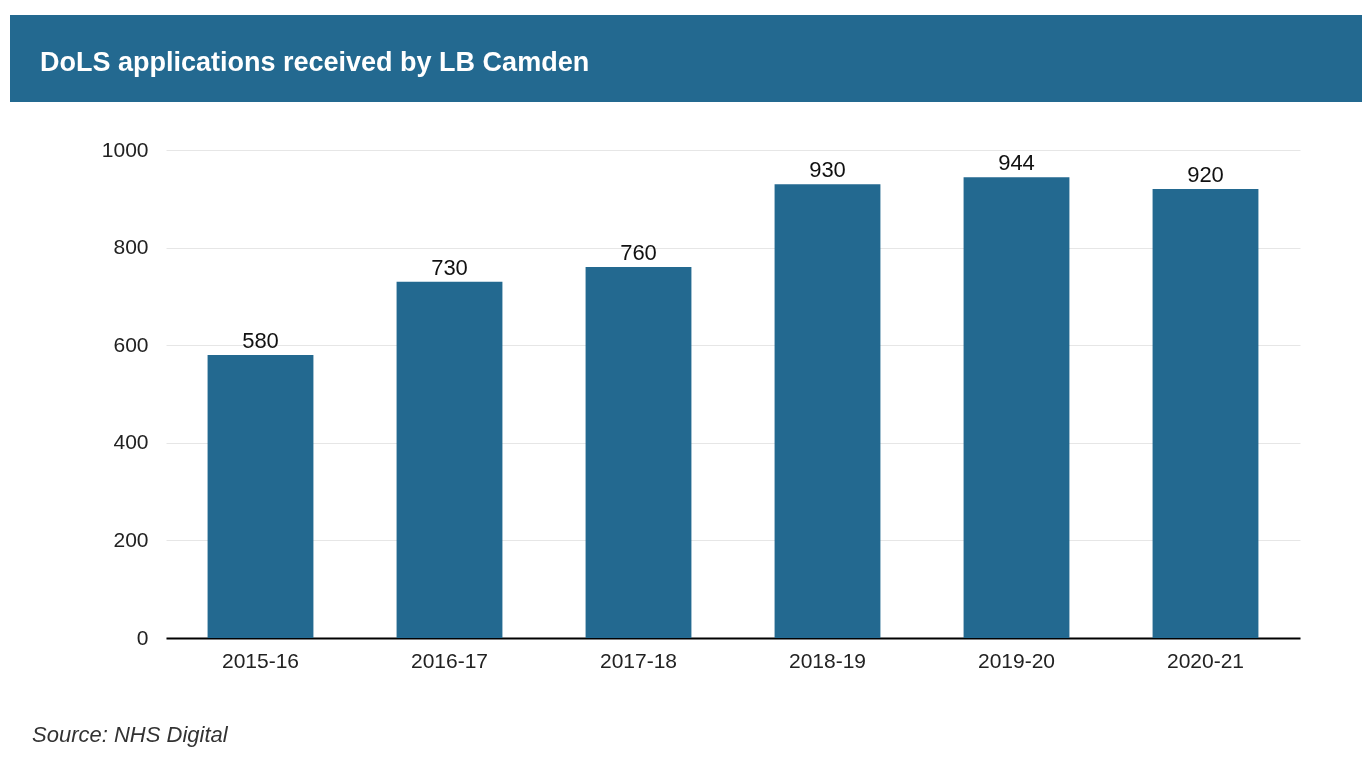  What do you see at coordinates (1205, 660) in the screenshot?
I see `x-tick-label: 2020-21` at bounding box center [1205, 660].